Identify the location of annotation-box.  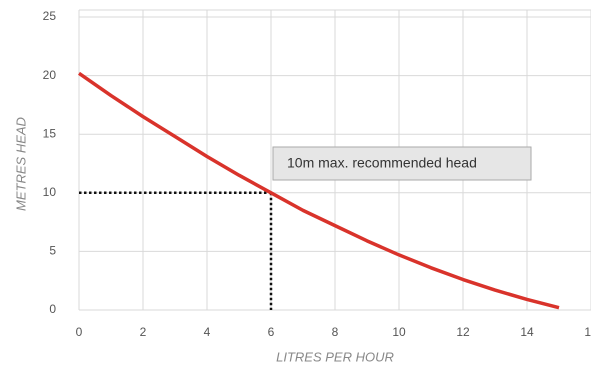
(402, 163).